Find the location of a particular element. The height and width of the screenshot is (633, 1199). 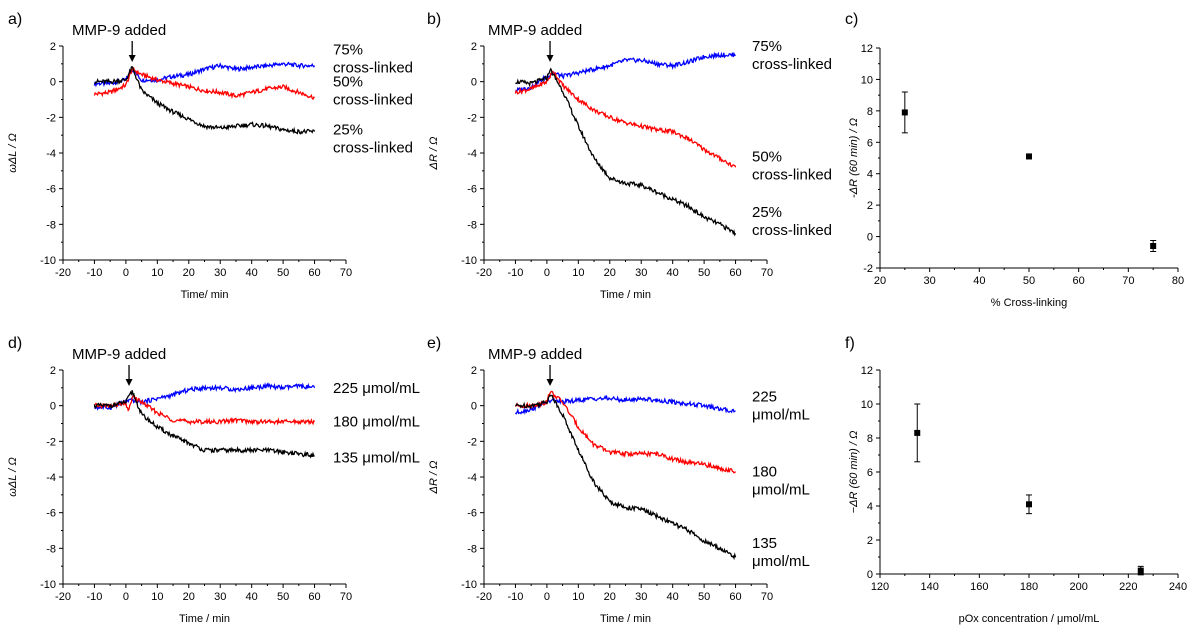

series-label-2: 50% is located at coordinates (348, 82).